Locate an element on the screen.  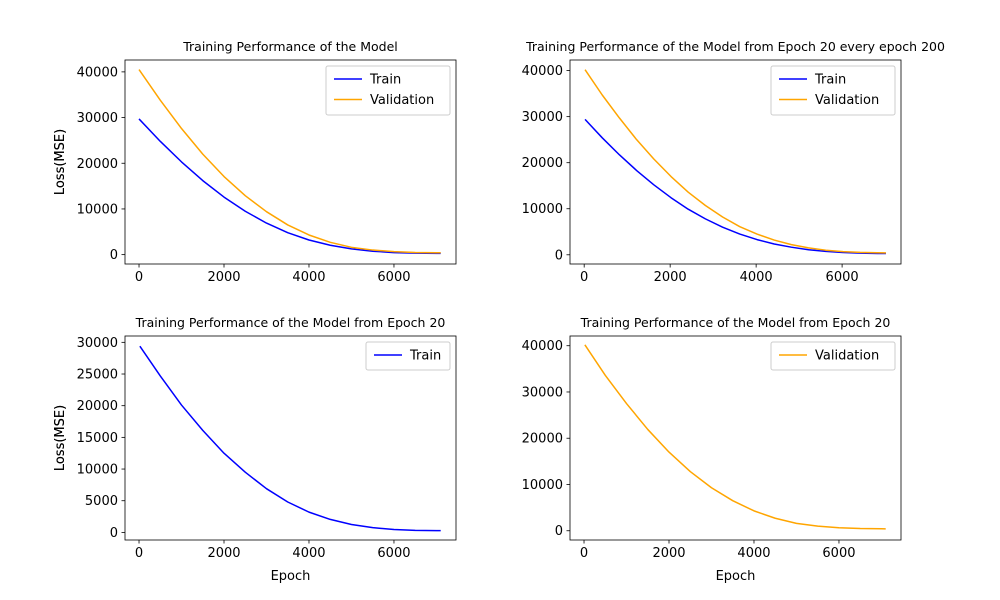
chart-title: Training Performance of the Model is located at coordinates (290, 46).